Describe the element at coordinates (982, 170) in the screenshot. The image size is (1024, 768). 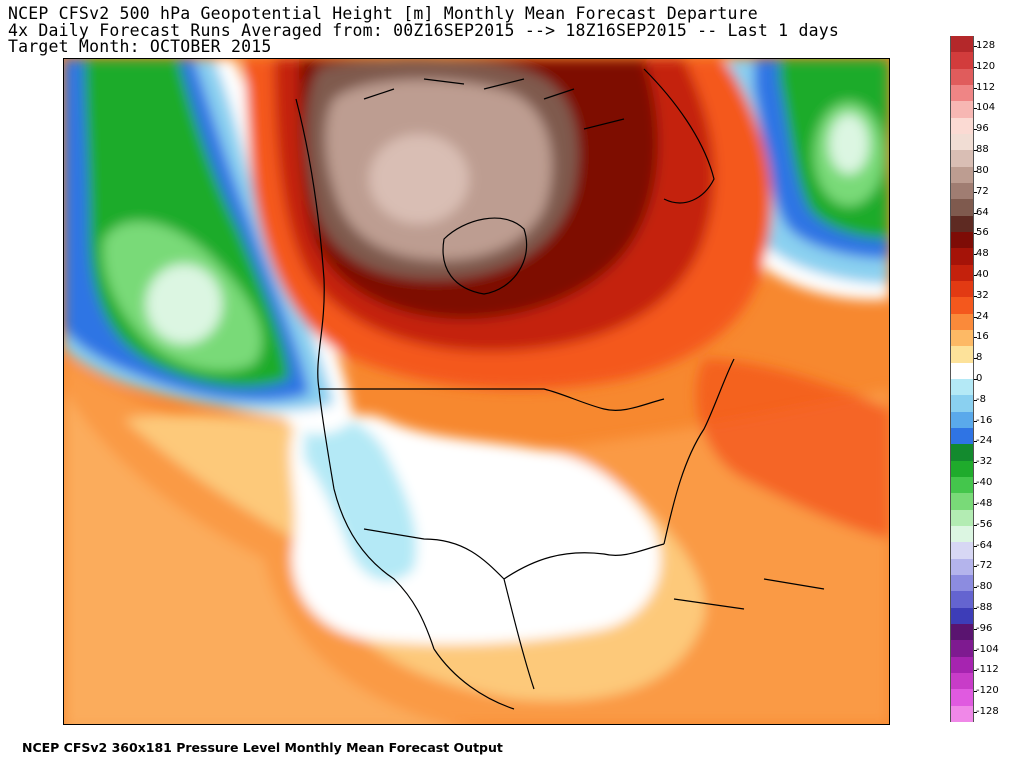
I see `legend-label: 80` at that location.